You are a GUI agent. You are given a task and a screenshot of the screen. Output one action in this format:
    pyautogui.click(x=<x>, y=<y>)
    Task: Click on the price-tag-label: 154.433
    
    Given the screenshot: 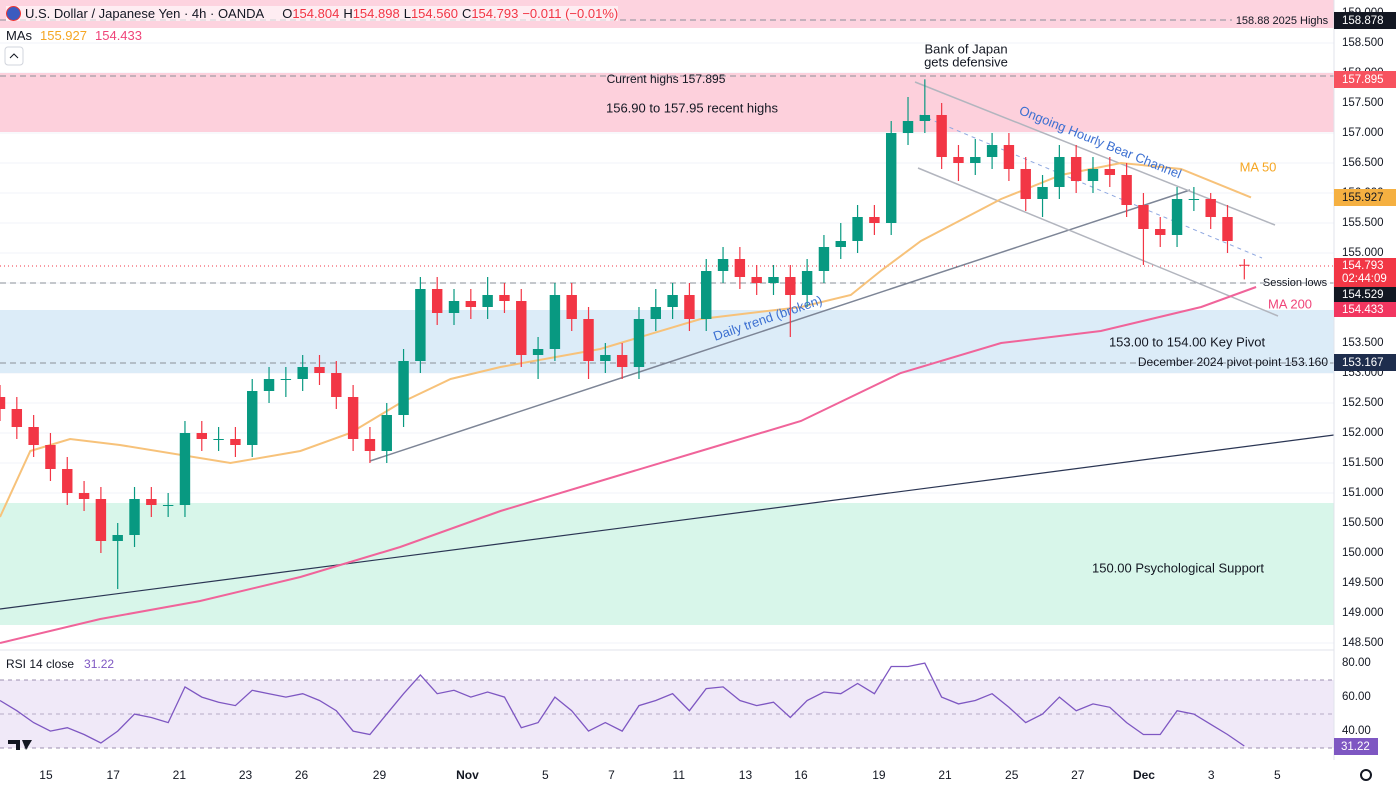 What is the action you would take?
    pyautogui.click(x=1363, y=310)
    